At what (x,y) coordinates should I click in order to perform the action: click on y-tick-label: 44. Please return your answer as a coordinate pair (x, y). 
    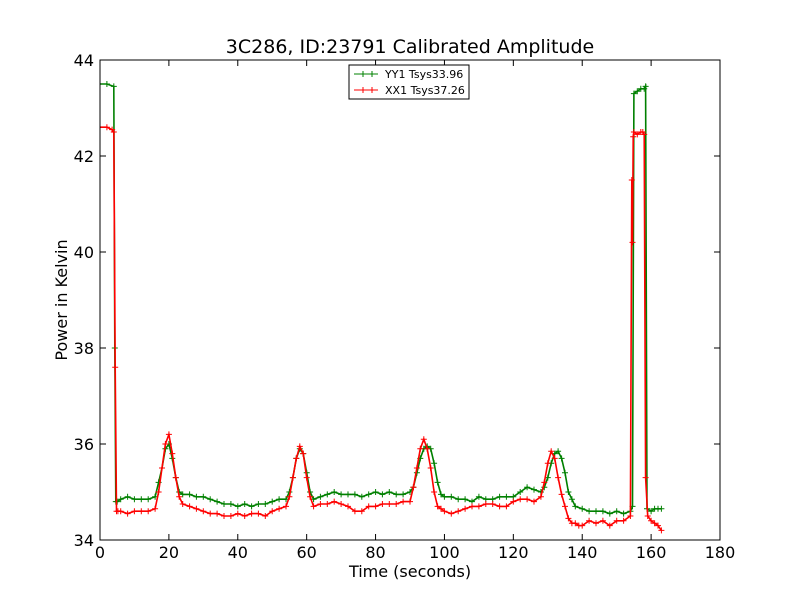
    Looking at the image, I should click on (84, 60).